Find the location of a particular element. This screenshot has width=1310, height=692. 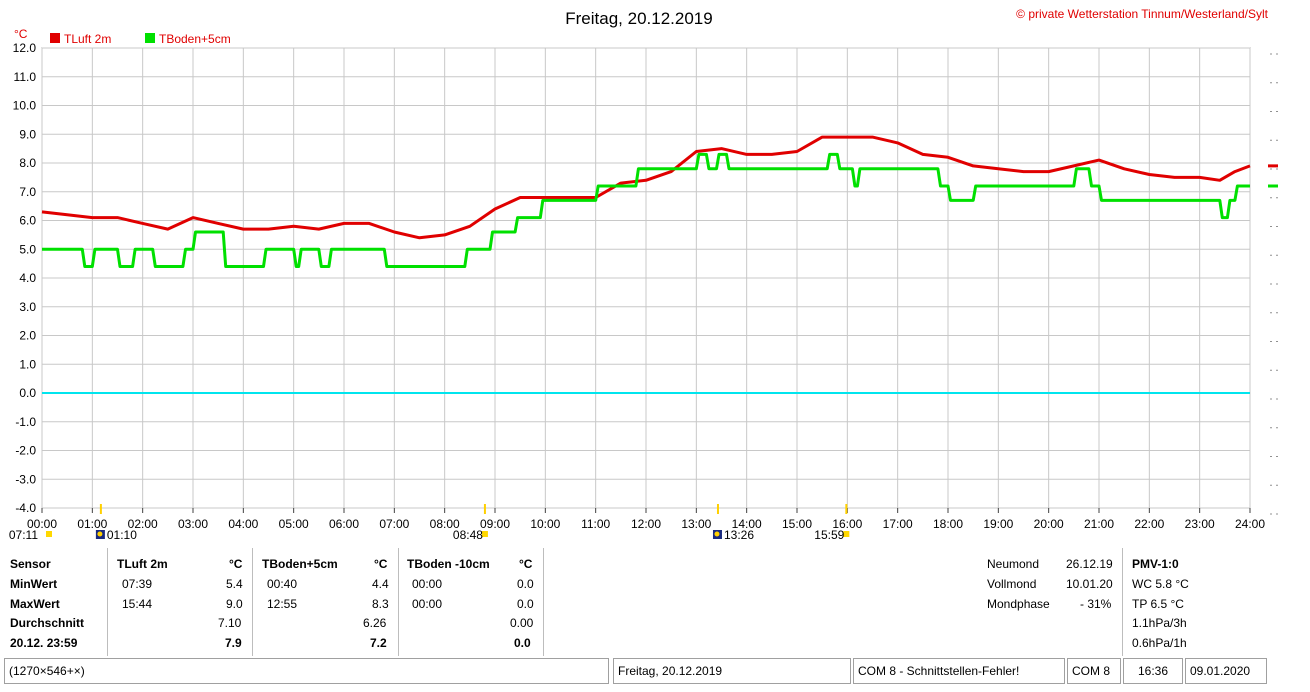

time-marker-label: 08:48 is located at coordinates (468, 535).